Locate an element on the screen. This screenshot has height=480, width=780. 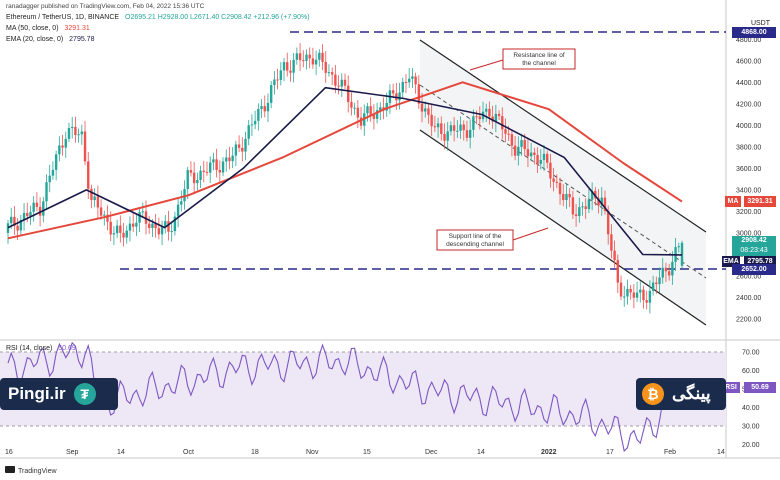
rsi-legend: RSI (14, close) 50.69 is located at coordinates (43, 348).